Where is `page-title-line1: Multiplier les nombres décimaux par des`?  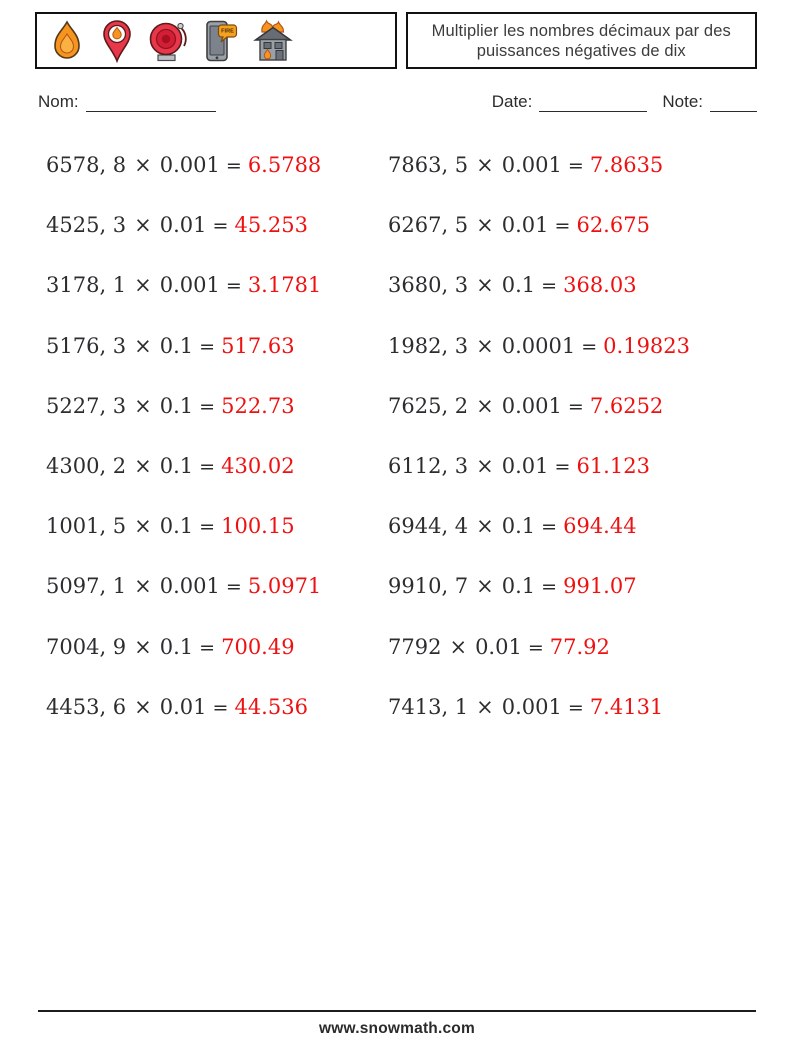
page-title-line1: Multiplier les nombres décimaux par des is located at coordinates (581, 30).